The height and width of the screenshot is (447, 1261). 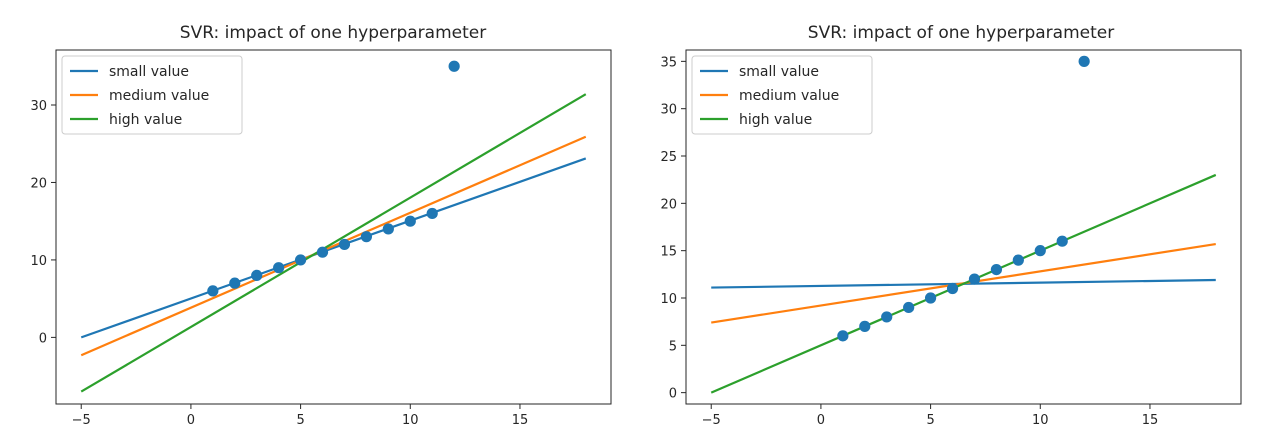 I want to click on y-tick-label: 5, so click(x=673, y=346).